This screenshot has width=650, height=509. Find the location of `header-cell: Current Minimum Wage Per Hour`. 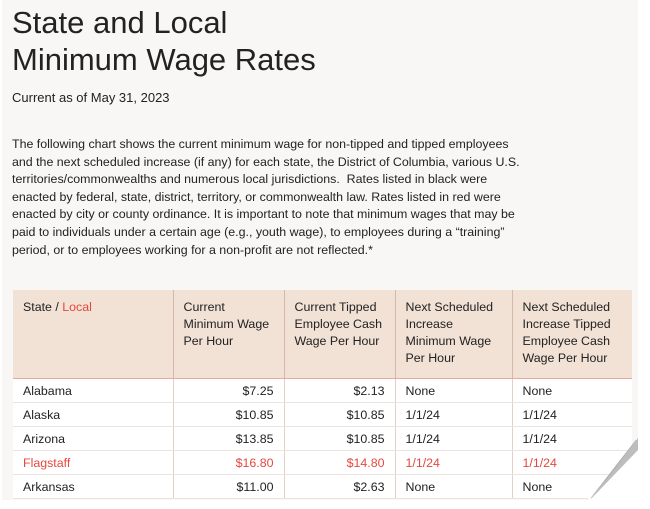

header-cell: Current Minimum Wage Per Hour is located at coordinates (228, 334).